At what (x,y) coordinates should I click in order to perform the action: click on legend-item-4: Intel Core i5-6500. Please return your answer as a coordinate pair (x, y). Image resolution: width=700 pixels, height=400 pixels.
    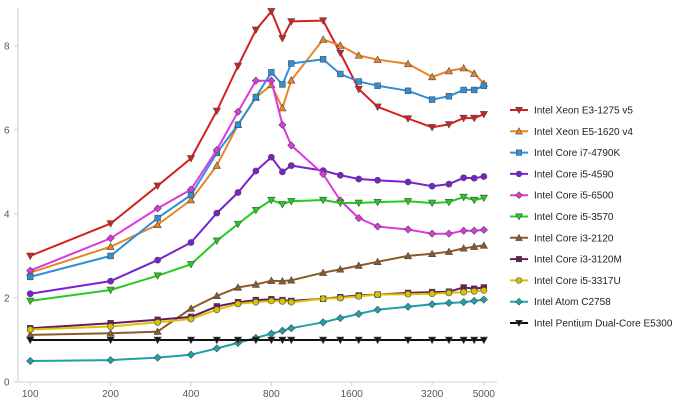
    Looking at the image, I should click on (562, 196).